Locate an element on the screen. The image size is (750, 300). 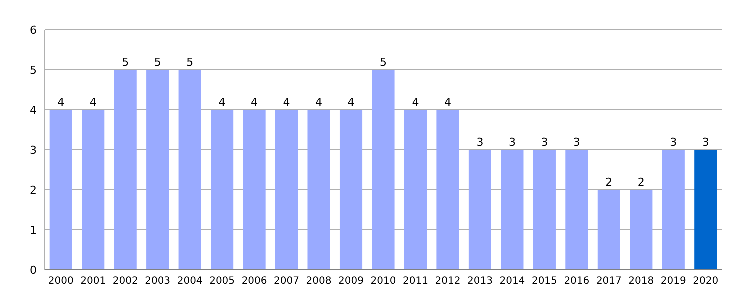
x-tick-label: 2007 is located at coordinates (287, 281).